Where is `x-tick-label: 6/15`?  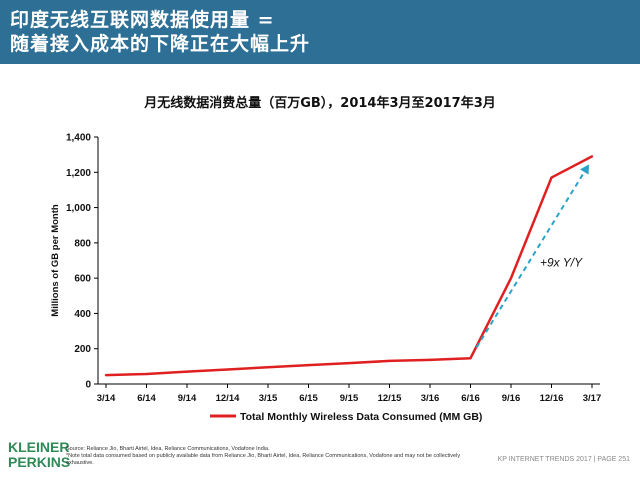
x-tick-label: 6/15 is located at coordinates (308, 398).